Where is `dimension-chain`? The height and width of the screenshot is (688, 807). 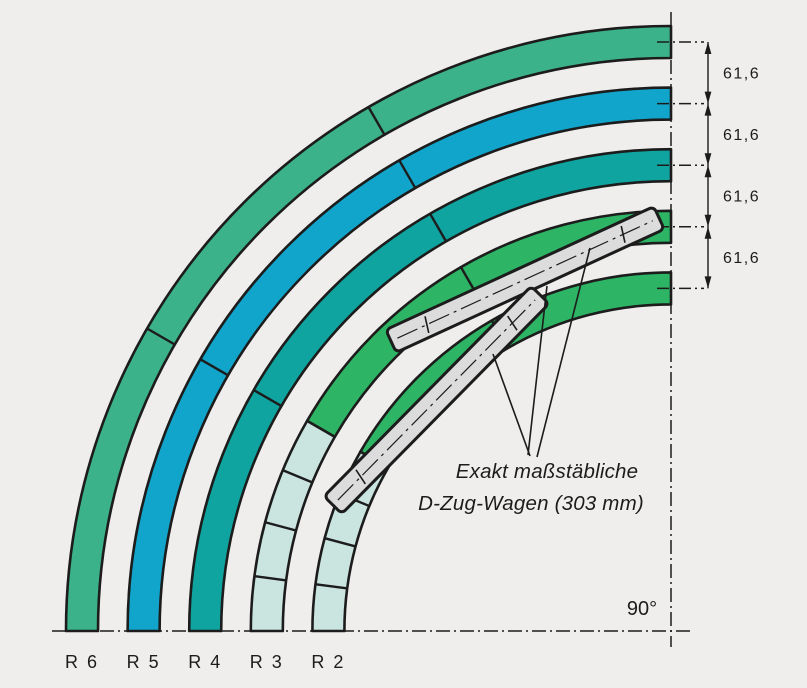 dimension-chain is located at coordinates (708, 165).